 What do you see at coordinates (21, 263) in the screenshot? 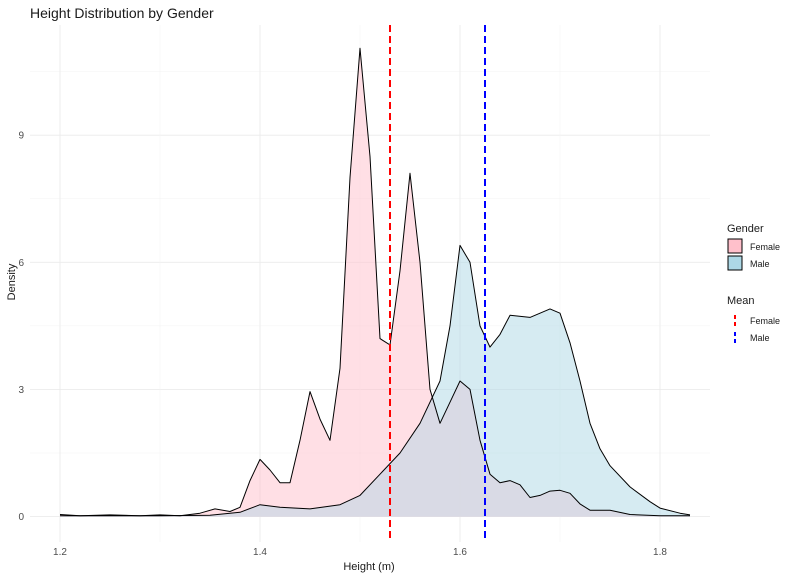
I see `y-tick-label: 6` at bounding box center [21, 263].